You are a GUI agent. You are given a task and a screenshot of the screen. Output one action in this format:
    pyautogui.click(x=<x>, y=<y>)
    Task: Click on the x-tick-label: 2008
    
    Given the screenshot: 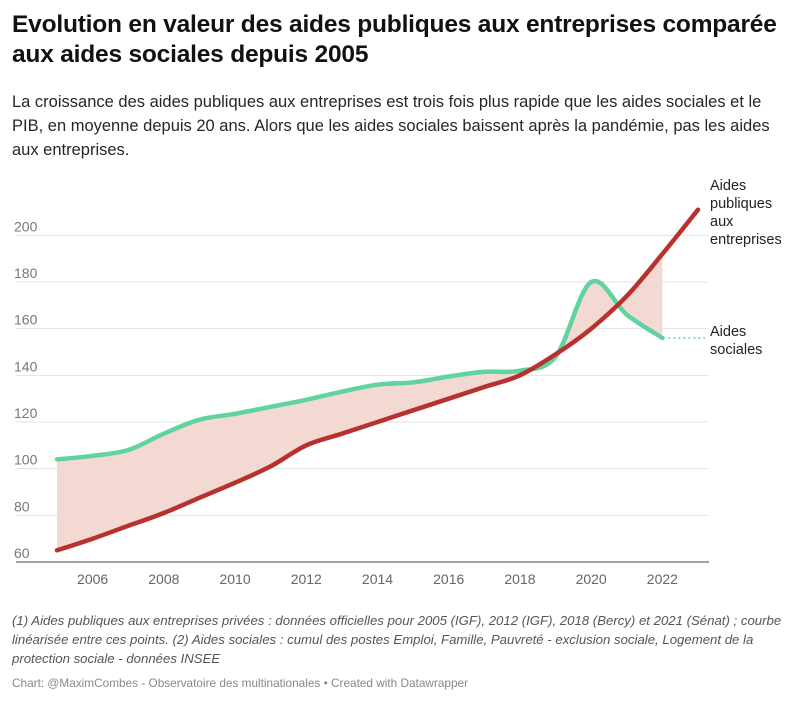 What is the action you would take?
    pyautogui.click(x=163, y=579)
    